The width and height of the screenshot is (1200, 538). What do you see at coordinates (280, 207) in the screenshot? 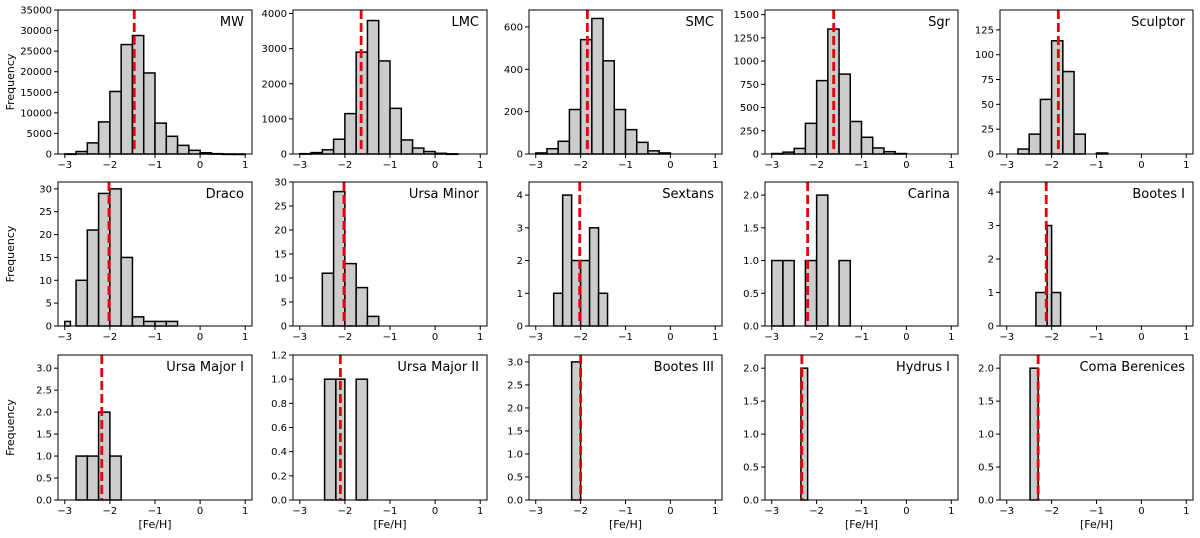
I see `y-tick-label: 25` at bounding box center [280, 207].